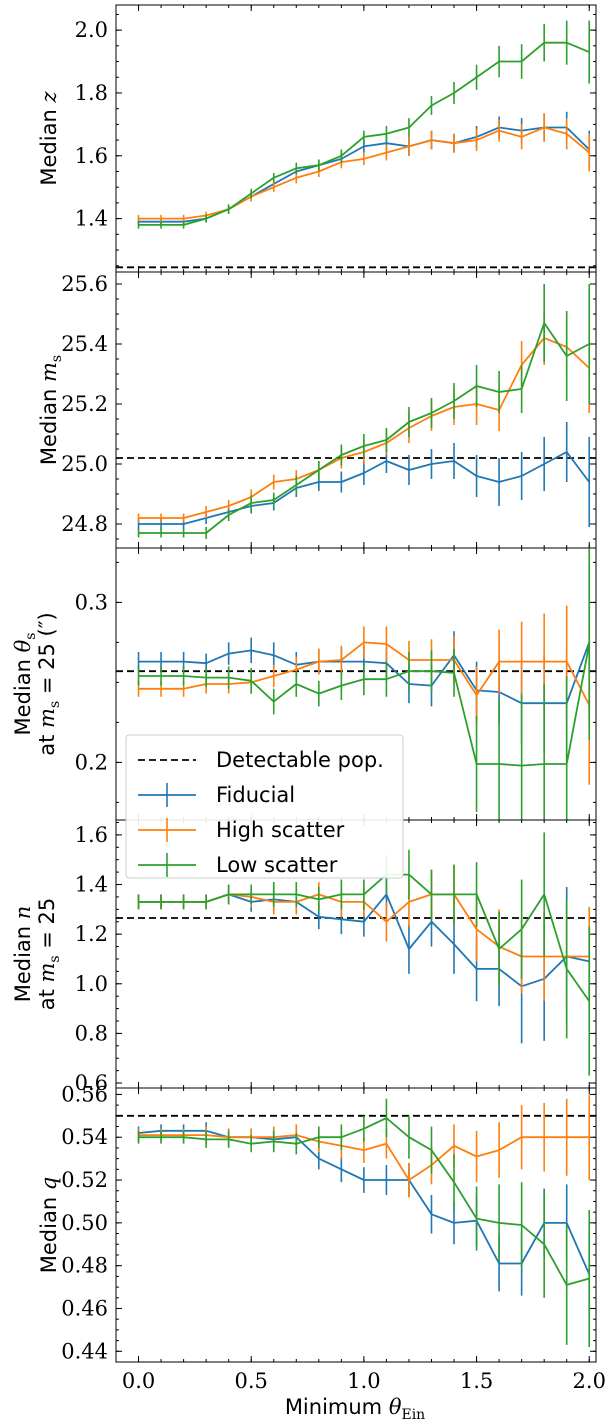 Image resolution: width=606 pixels, height=1427 pixels. What do you see at coordinates (84, 1308) in the screenshot?
I see `y-tick-label: 0.46` at bounding box center [84, 1308].